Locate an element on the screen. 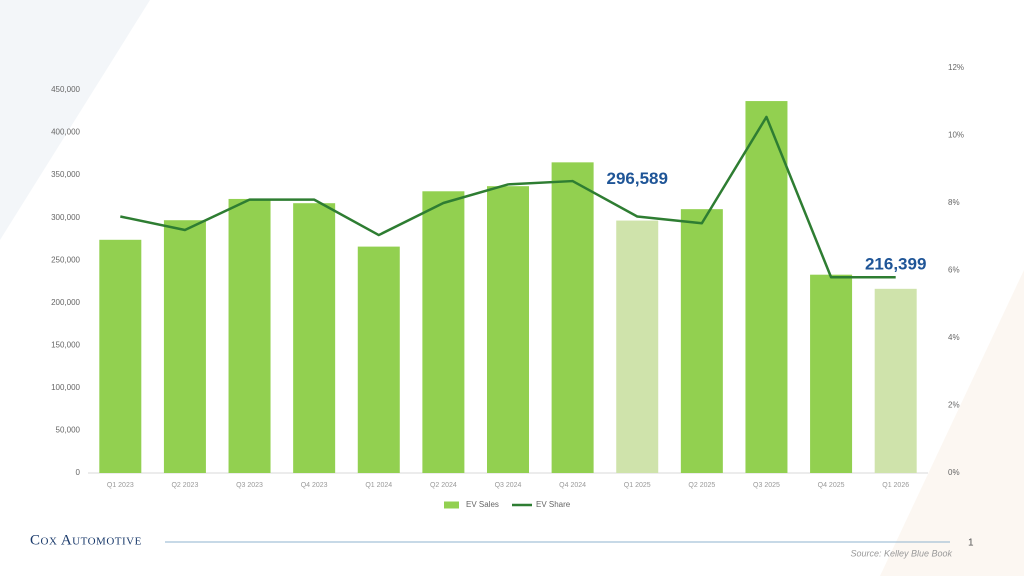 The image size is (1024, 576). y-tick-label: 50,000 is located at coordinates (68, 430).